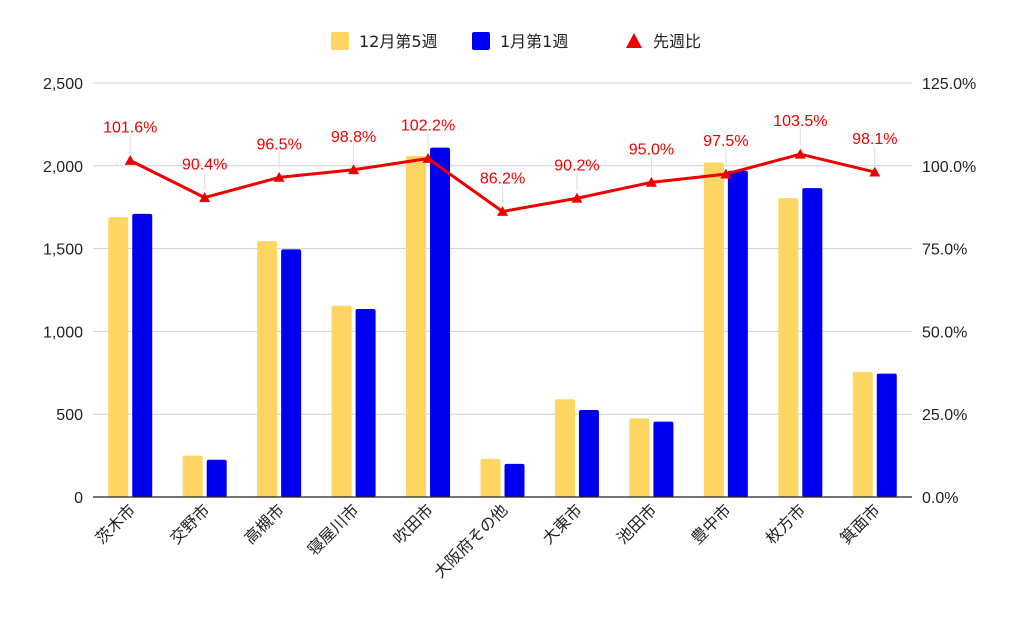 The width and height of the screenshot is (1024, 633). Describe the element at coordinates (412, 523) in the screenshot. I see `x-tick-label: 吹田市` at that location.